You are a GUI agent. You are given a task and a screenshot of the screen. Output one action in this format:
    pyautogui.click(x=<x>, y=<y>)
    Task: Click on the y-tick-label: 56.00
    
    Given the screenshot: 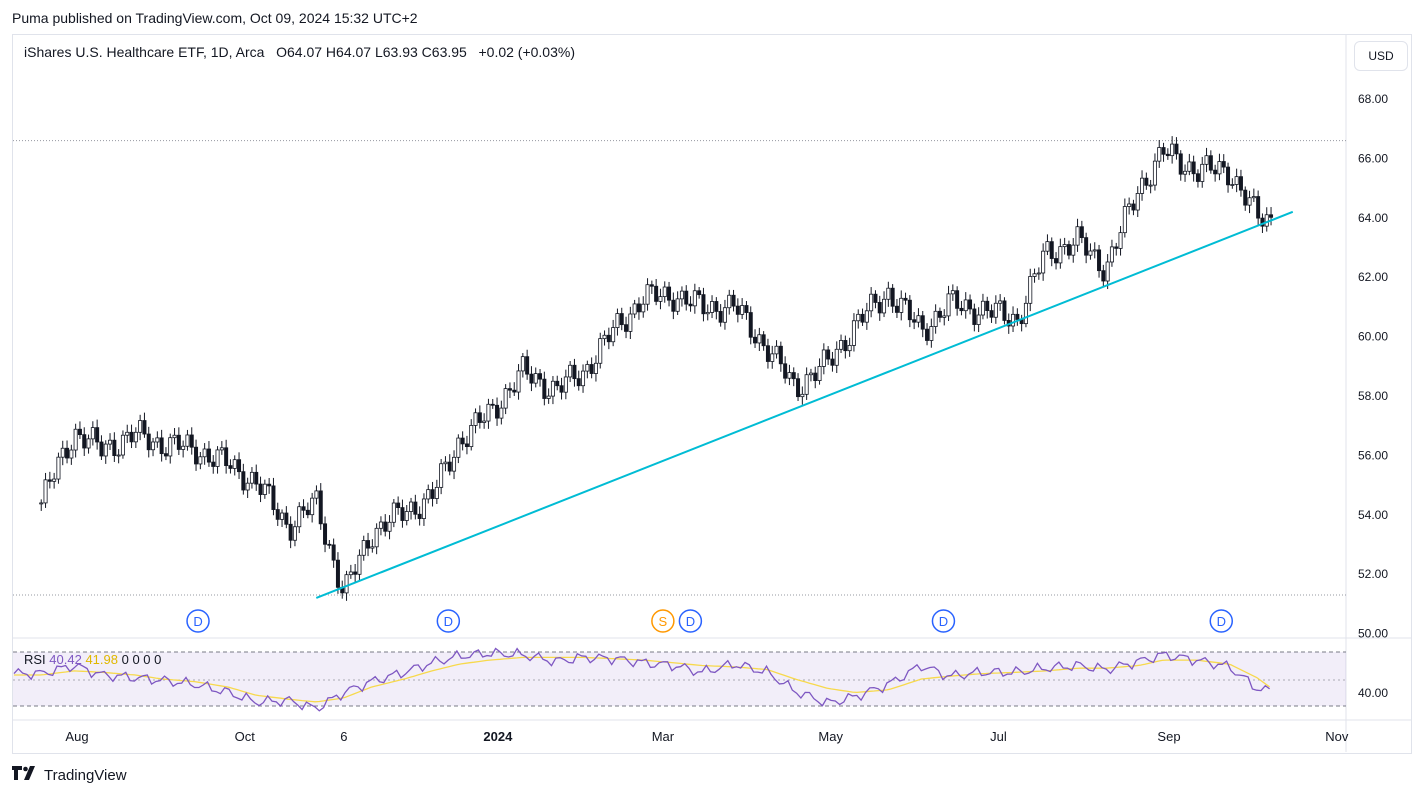 What is the action you would take?
    pyautogui.click(x=1373, y=455)
    